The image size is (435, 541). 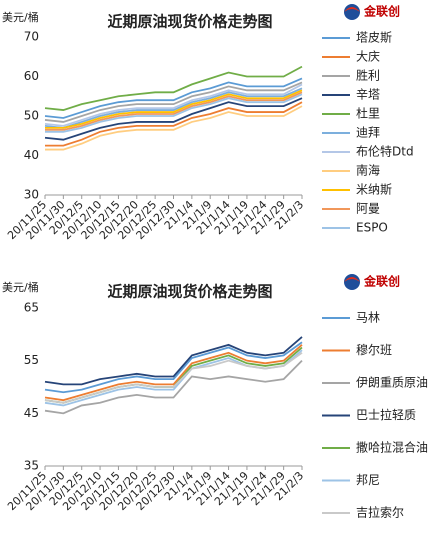 I want to click on y-tick-label: 65, so click(x=31, y=308).